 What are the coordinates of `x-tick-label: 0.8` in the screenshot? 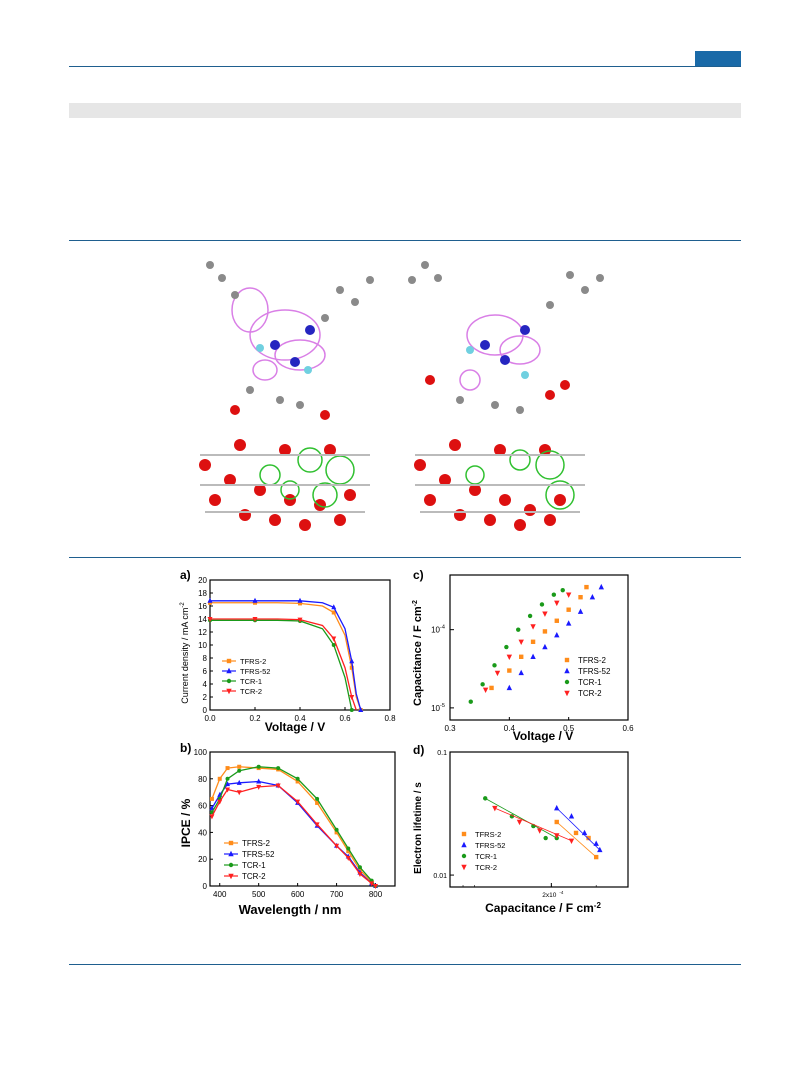 It's located at (390, 718).